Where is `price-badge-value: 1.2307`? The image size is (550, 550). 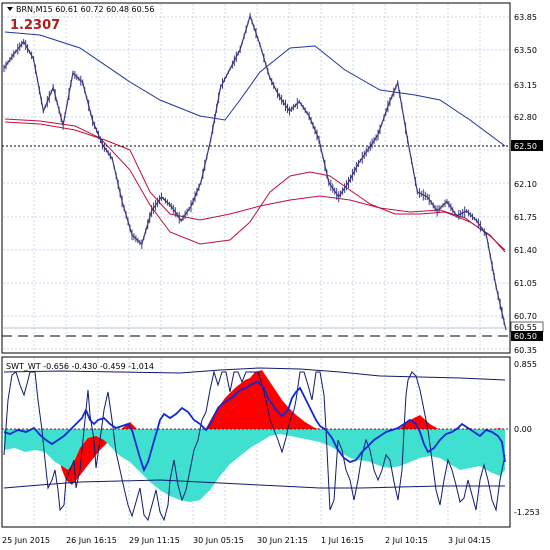 price-badge-value: 1.2307 is located at coordinates (35, 25).